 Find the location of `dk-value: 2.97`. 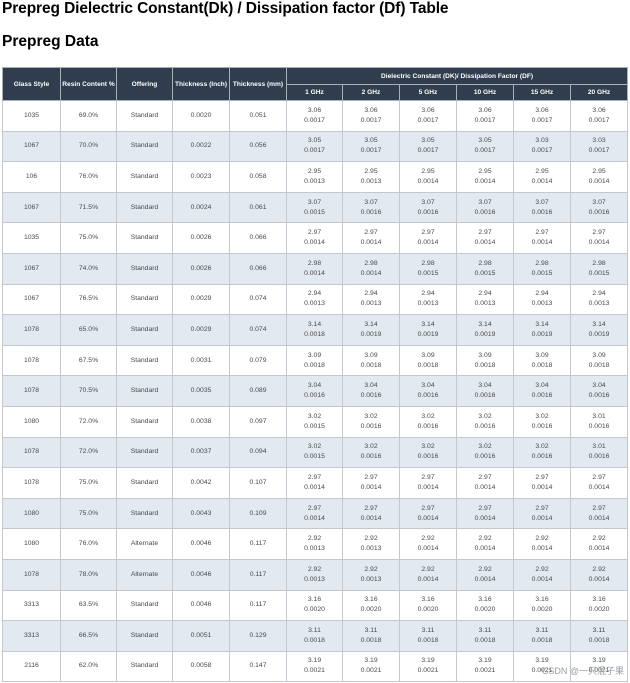

dk-value: 2.97 is located at coordinates (314, 477).